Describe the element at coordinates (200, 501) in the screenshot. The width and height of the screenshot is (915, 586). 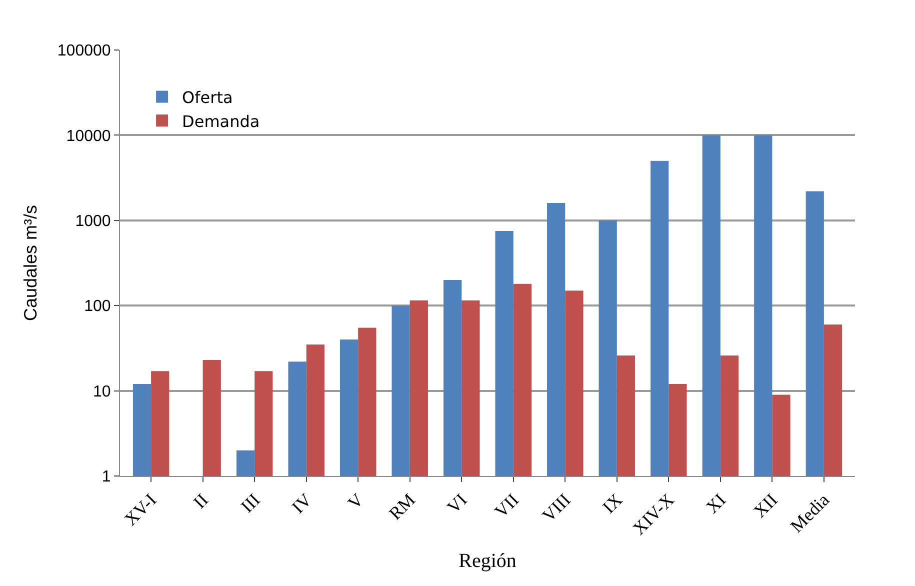
I see `x-tick-label: II` at that location.